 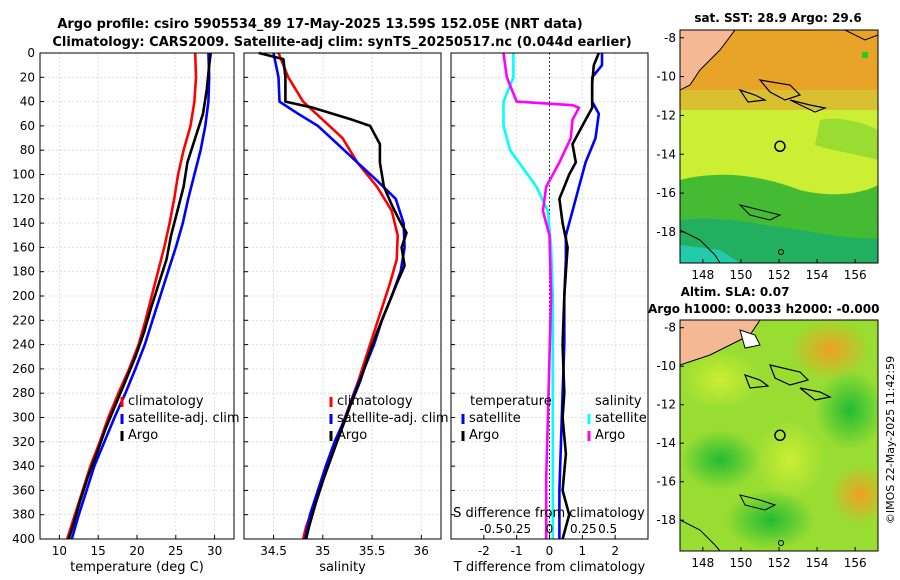 I want to click on difference-tick-label-x: -1, so click(x=517, y=551).